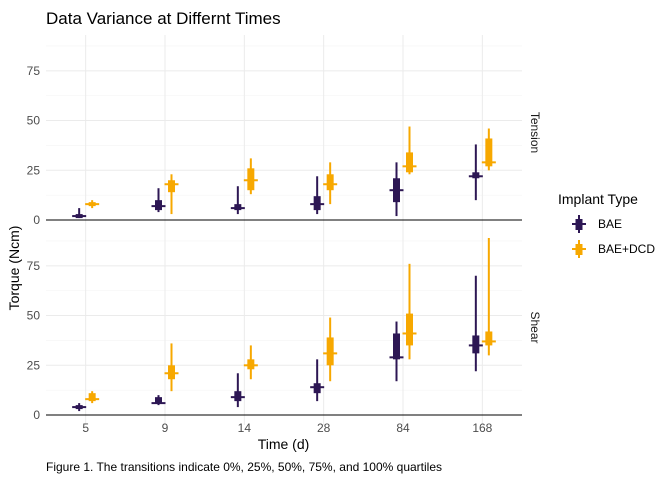 The height and width of the screenshot is (480, 672). What do you see at coordinates (324, 428) in the screenshot?
I see `x-tick-label: 28` at bounding box center [324, 428].